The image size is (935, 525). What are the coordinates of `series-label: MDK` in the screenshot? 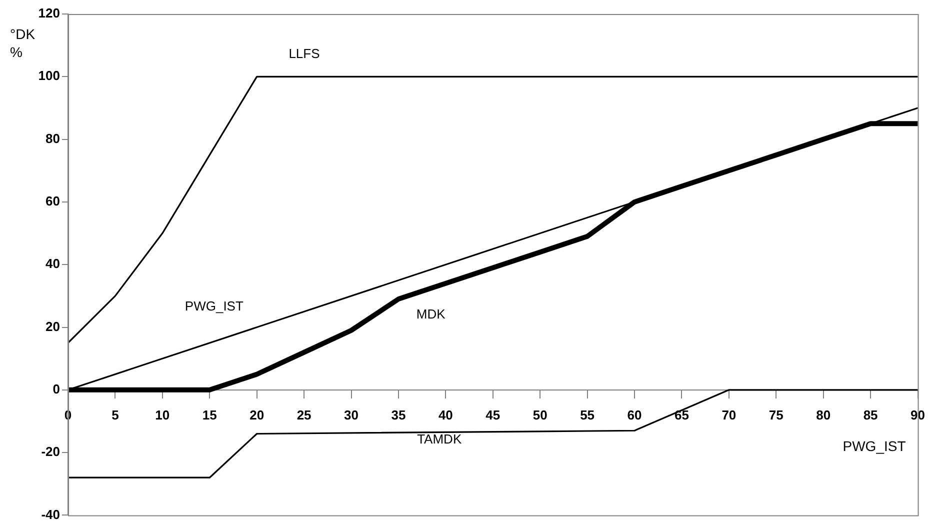 It's located at (431, 314).